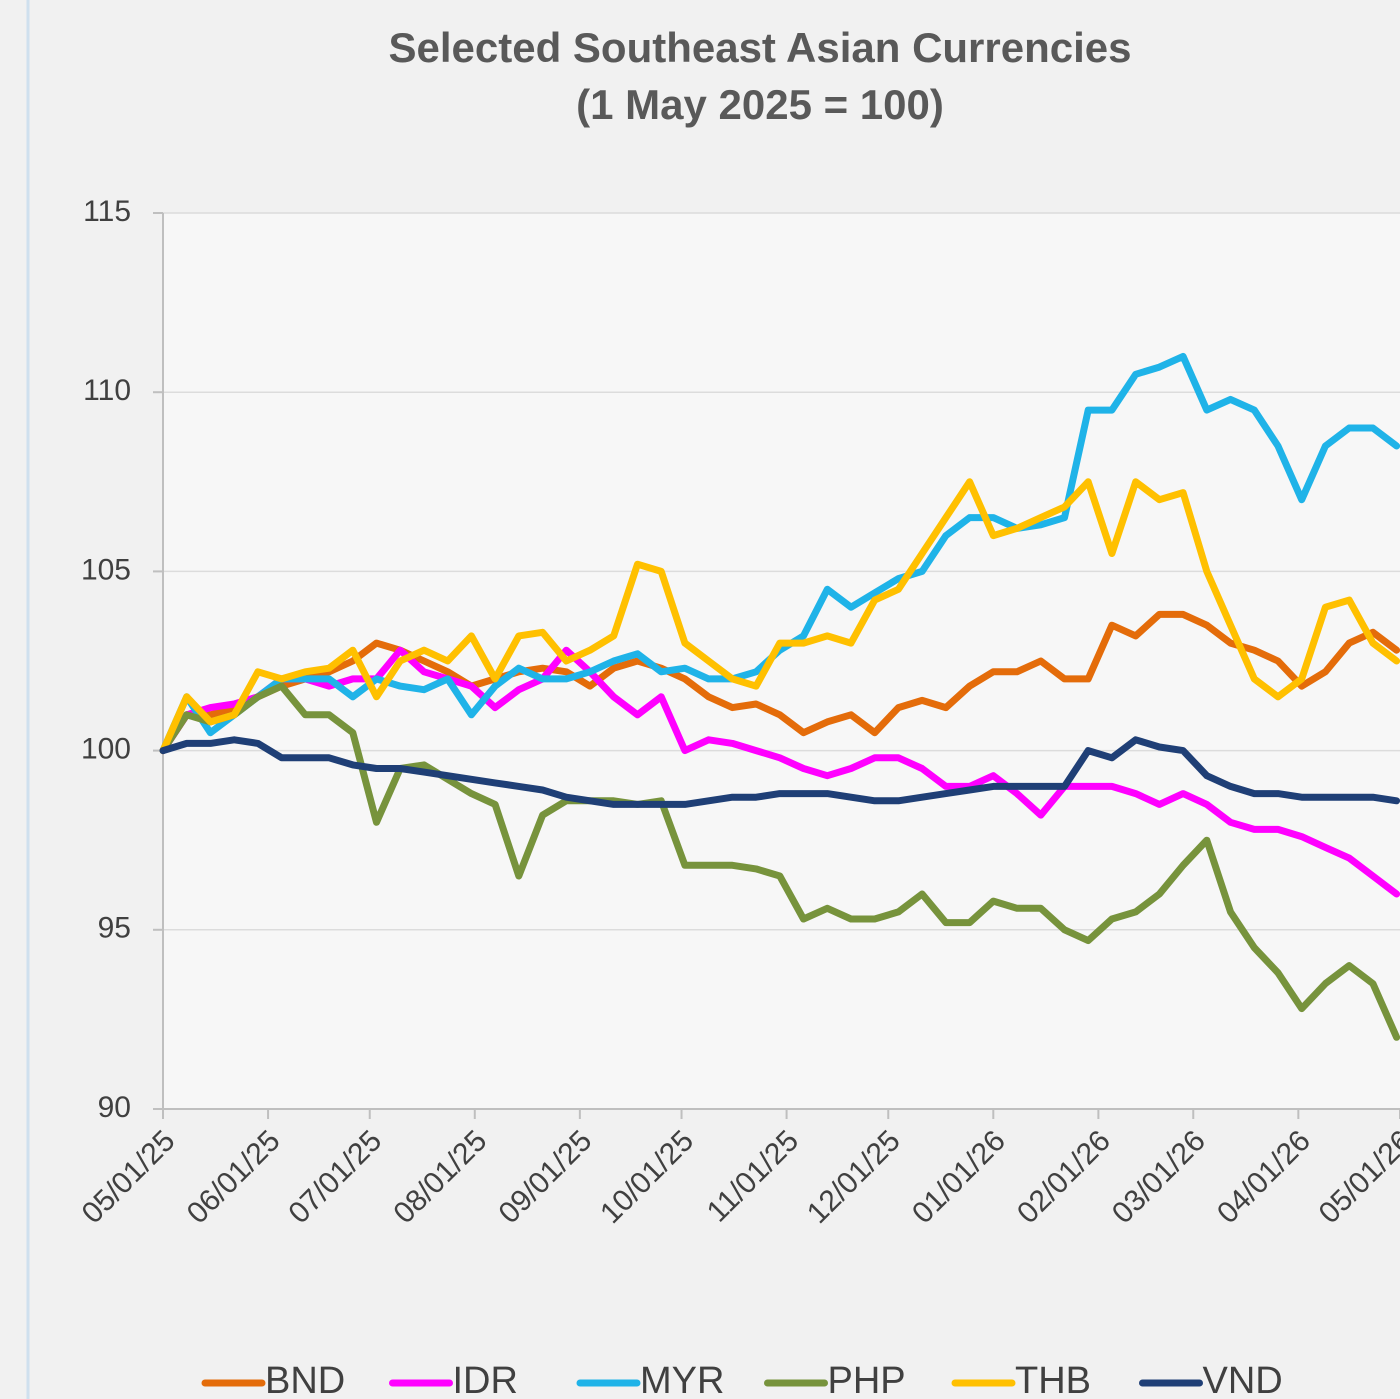 Image resolution: width=1400 pixels, height=1399 pixels. What do you see at coordinates (867, 1379) in the screenshot?
I see `legend-label: PHP` at bounding box center [867, 1379].